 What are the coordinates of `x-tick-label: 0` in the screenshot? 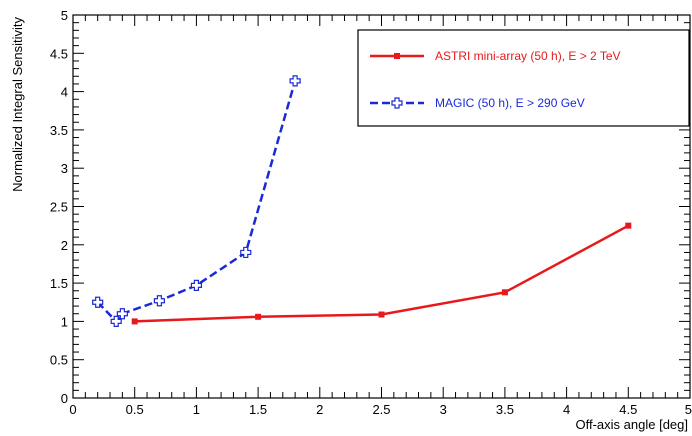 It's located at (72, 409).